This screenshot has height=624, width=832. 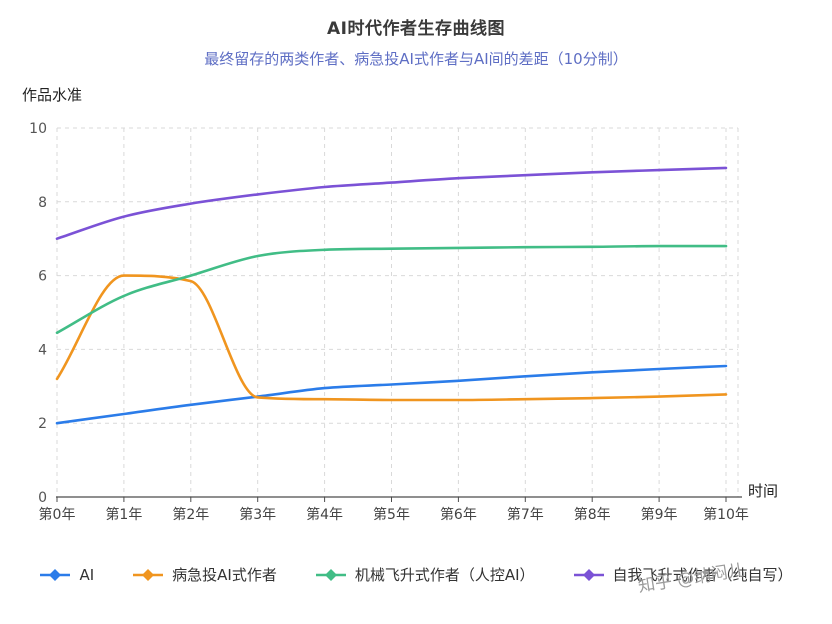 I want to click on legend-label: 机械飞升式作者（人控AI）, so click(x=444, y=575).